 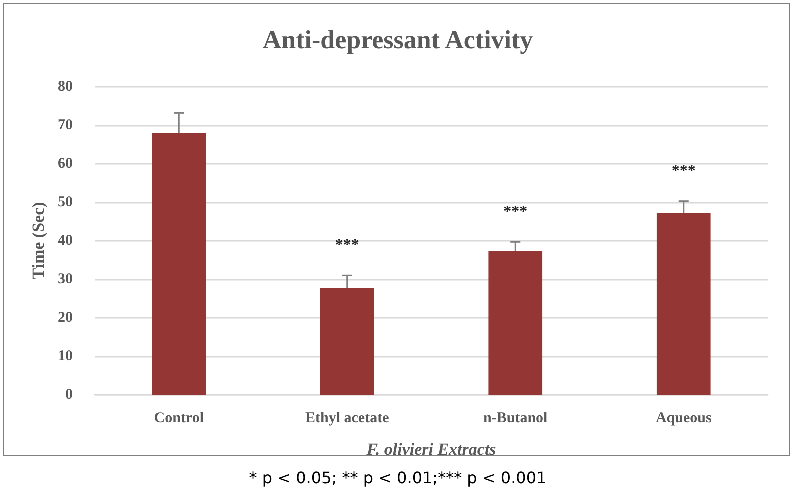 I want to click on chart-title: Anti-depressant Activity, so click(x=398, y=40).